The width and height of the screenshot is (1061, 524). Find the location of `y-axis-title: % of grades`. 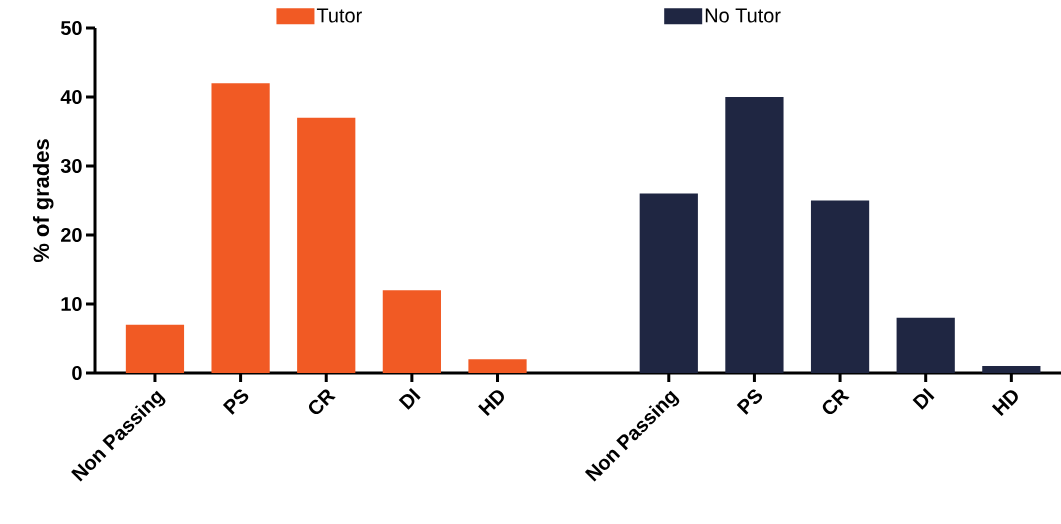

y-axis-title: % of grades is located at coordinates (43, 201).